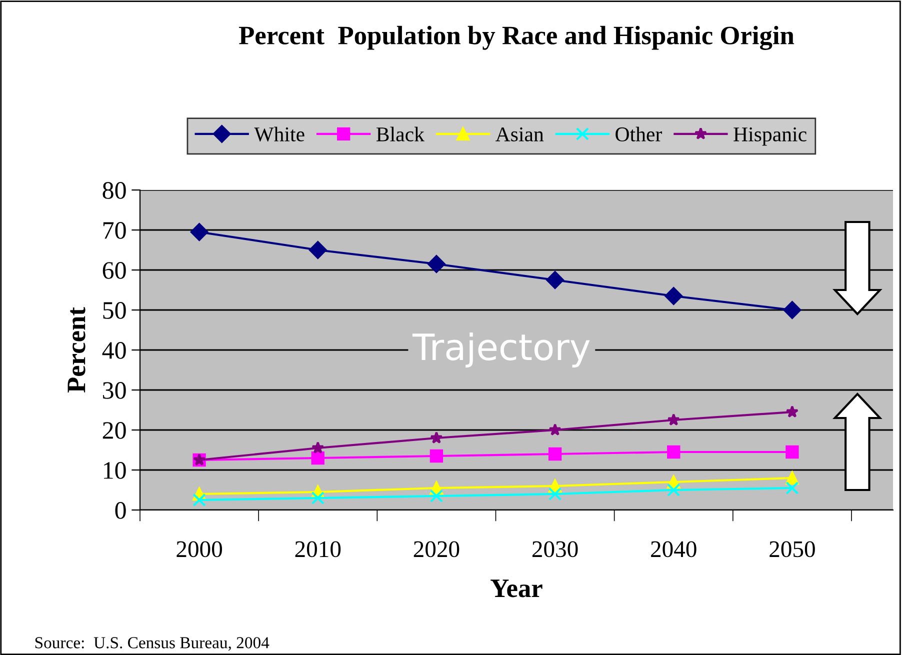 This screenshot has width=902, height=655. Describe the element at coordinates (516, 589) in the screenshot. I see `x-axis-title: Year` at that location.